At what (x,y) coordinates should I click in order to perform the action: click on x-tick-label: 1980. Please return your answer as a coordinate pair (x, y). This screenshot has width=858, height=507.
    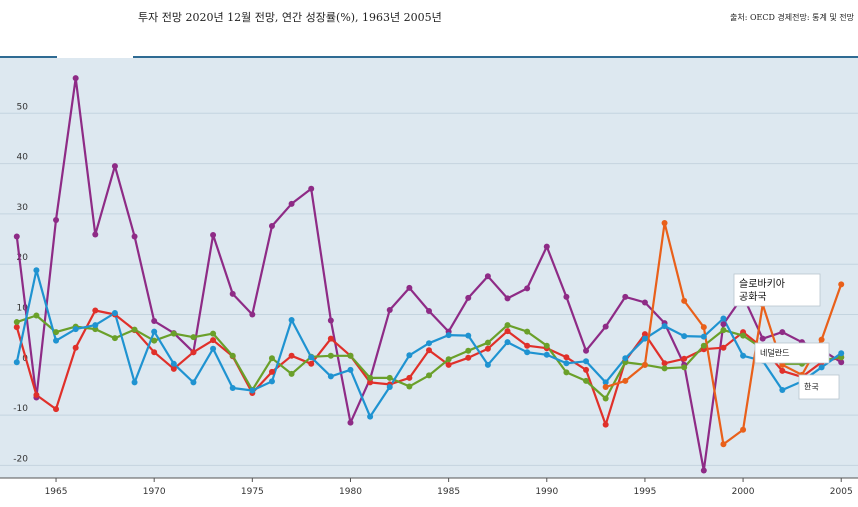
    Looking at the image, I should click on (350, 492).